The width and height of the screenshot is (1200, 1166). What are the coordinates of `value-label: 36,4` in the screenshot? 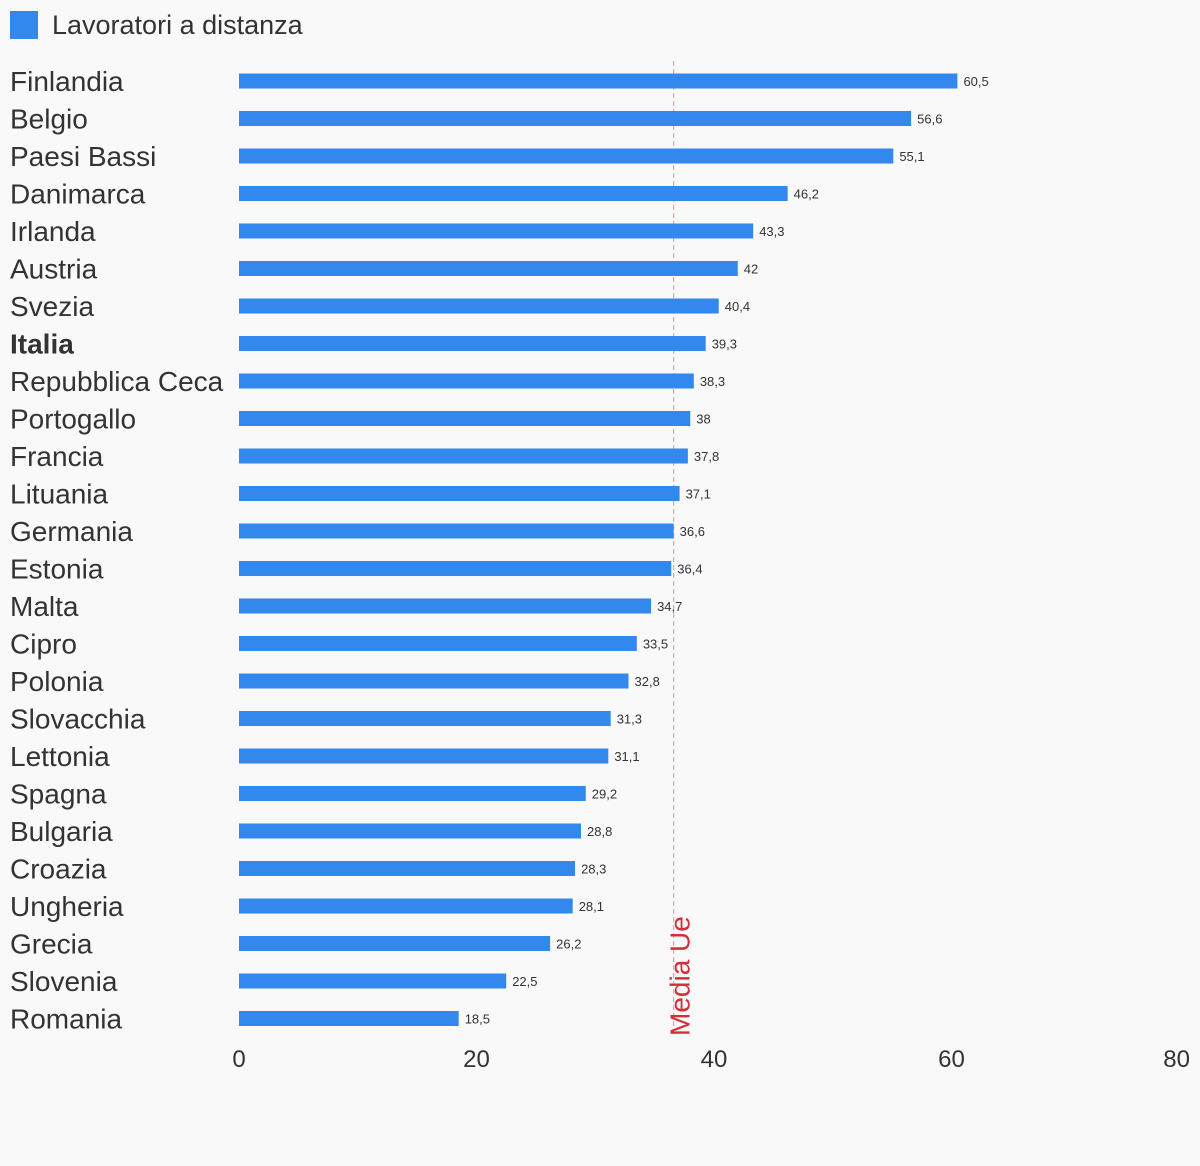 It's located at (689, 569).